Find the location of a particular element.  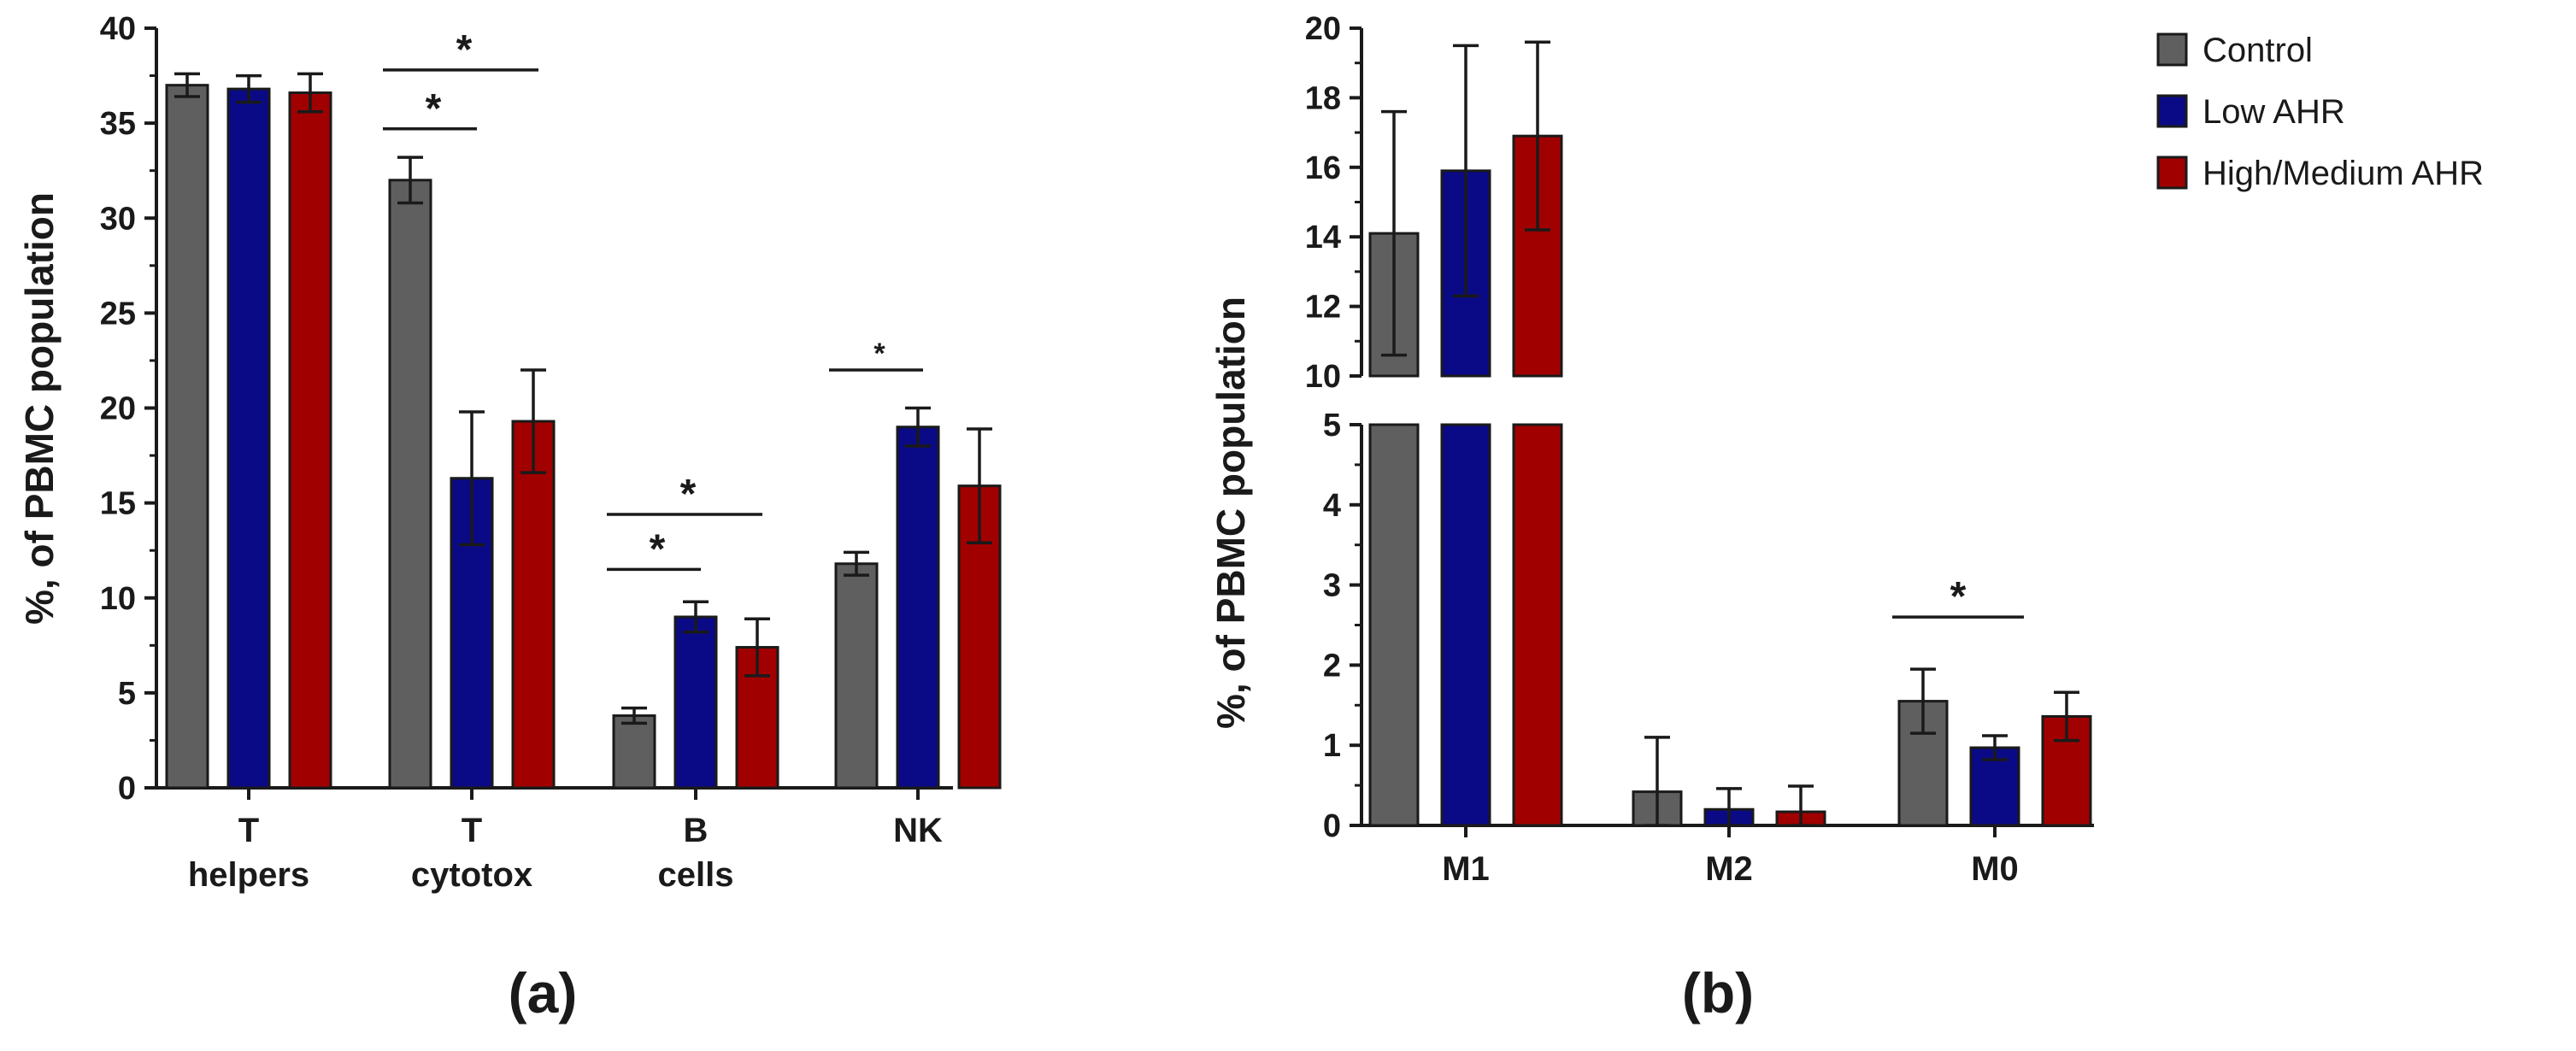

y-tick-label-a: 10 is located at coordinates (118, 599).